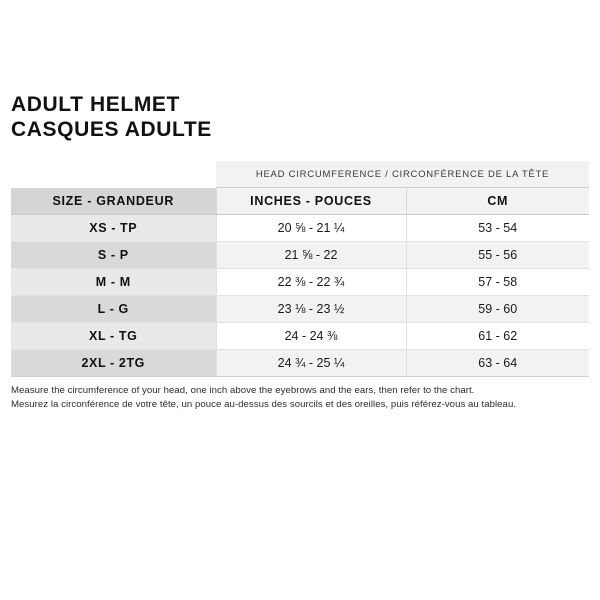  Describe the element at coordinates (310, 282) in the screenshot. I see `cell-inches: 22 ⅜ - 22 ¾` at that location.